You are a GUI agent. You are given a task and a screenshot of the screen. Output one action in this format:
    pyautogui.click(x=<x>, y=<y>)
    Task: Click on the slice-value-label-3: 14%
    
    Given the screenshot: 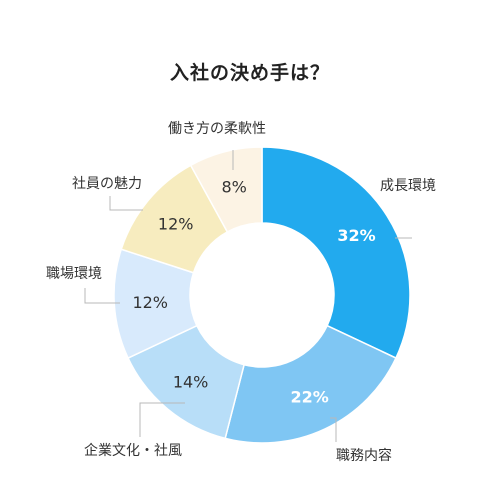 What is the action you would take?
    pyautogui.click(x=191, y=381)
    